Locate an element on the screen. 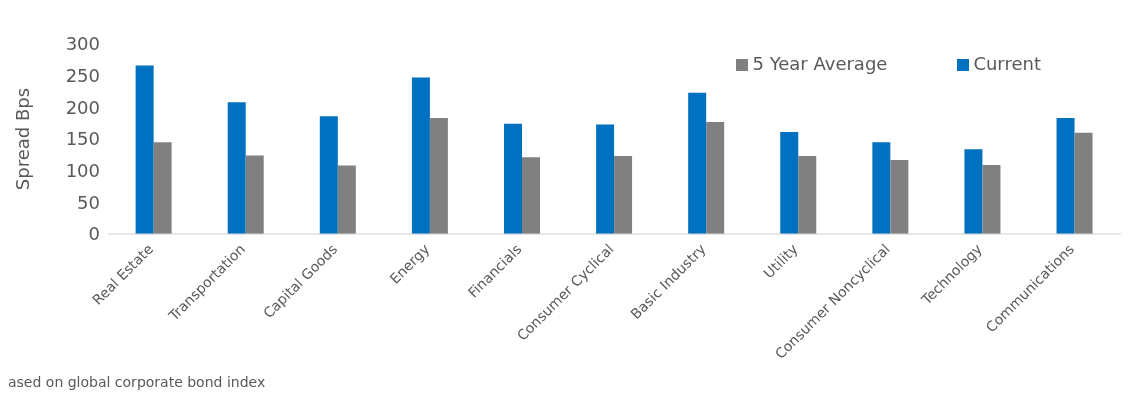  legend-label: 5 Year Average is located at coordinates (820, 63).